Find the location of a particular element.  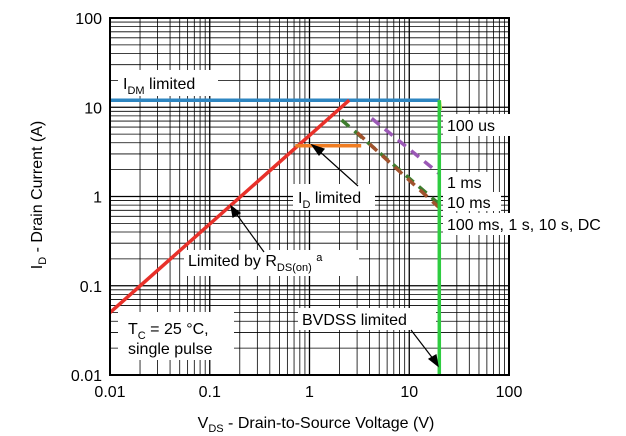

series-ms1 is located at coordinates (405, 146).